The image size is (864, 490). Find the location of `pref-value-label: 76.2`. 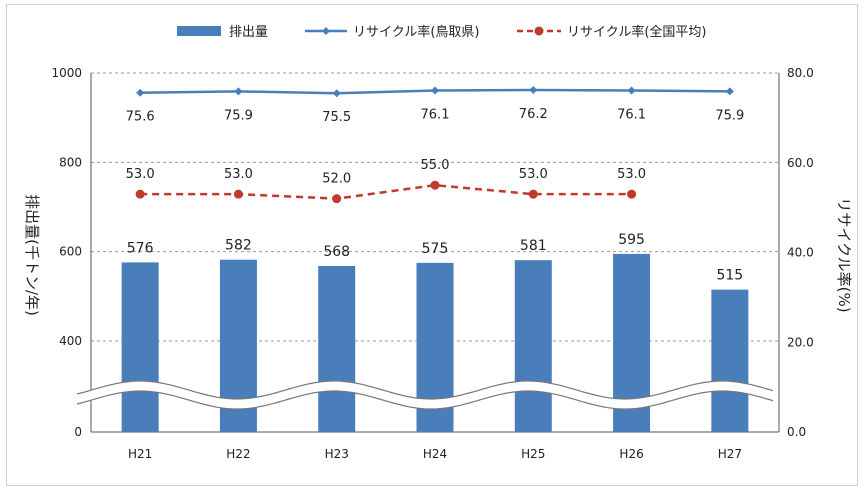

pref-value-label: 76.2 is located at coordinates (533, 114).